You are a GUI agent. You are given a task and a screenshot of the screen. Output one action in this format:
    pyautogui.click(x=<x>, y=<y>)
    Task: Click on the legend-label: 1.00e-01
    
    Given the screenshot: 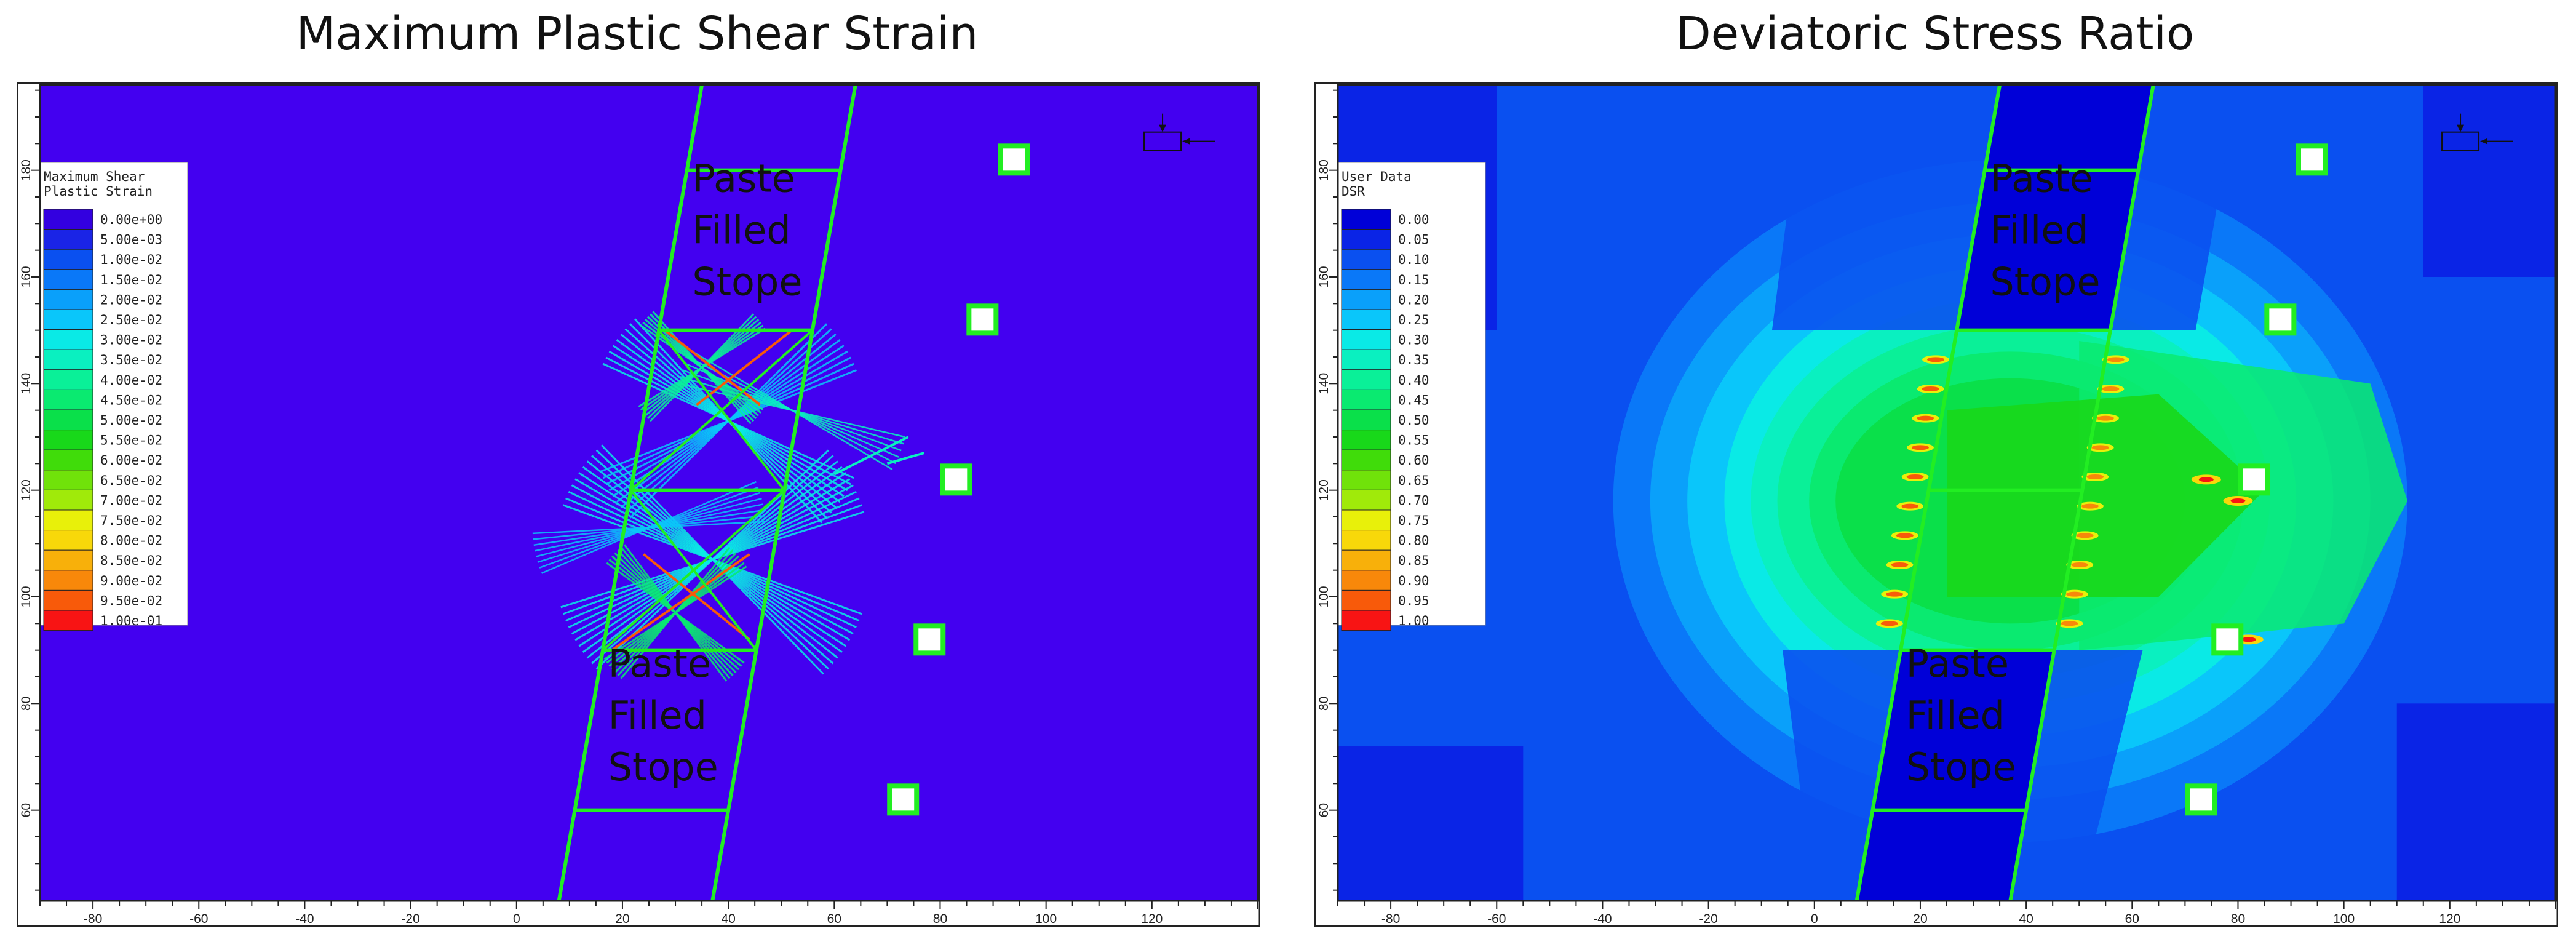 What is the action you would take?
    pyautogui.click(x=131, y=620)
    